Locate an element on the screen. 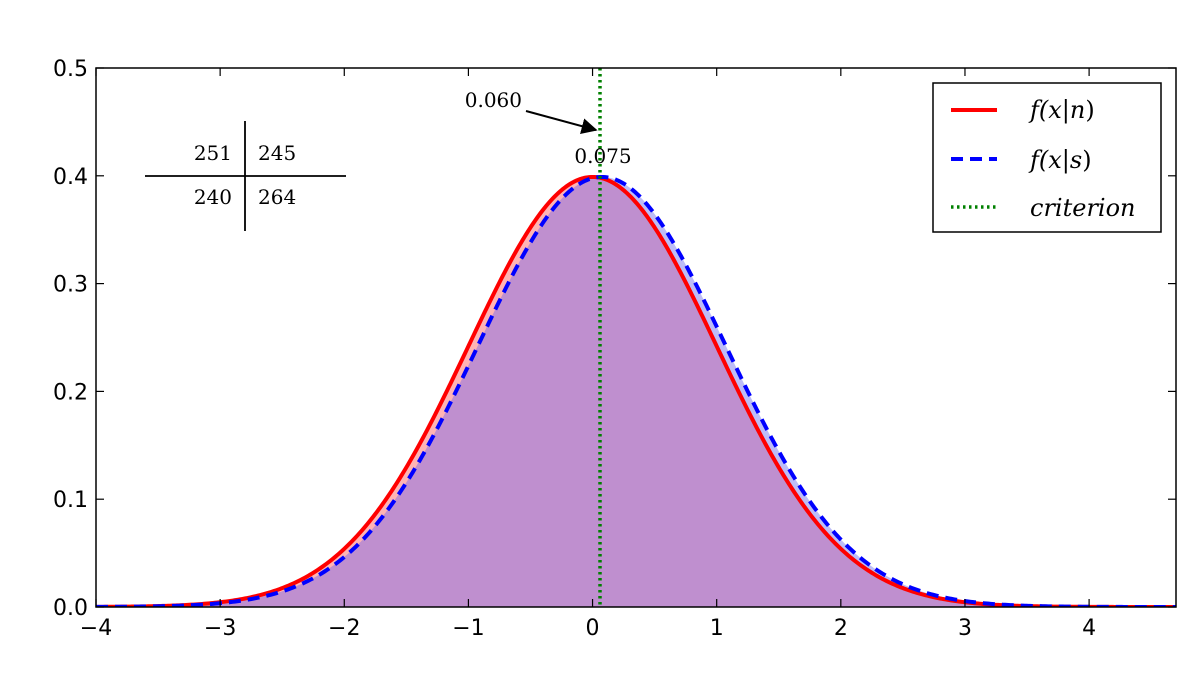 The height and width of the screenshot is (675, 1200). x-tick-label: 1 is located at coordinates (717, 628).